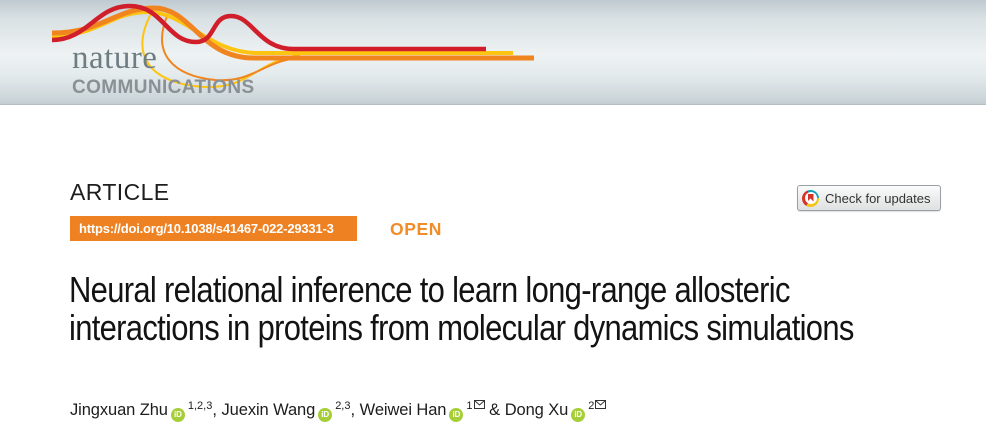 Image resolution: width=986 pixels, height=431 pixels. I want to click on journal-logo: nature COMMUNICATIONS, so click(163, 69).